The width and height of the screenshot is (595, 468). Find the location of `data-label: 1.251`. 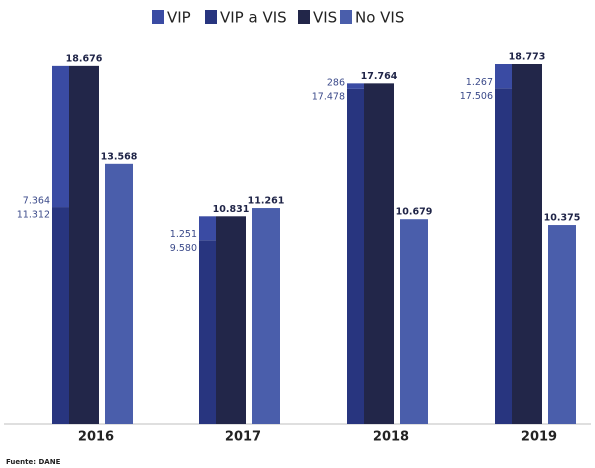

data-label: 1.251 is located at coordinates (183, 234).